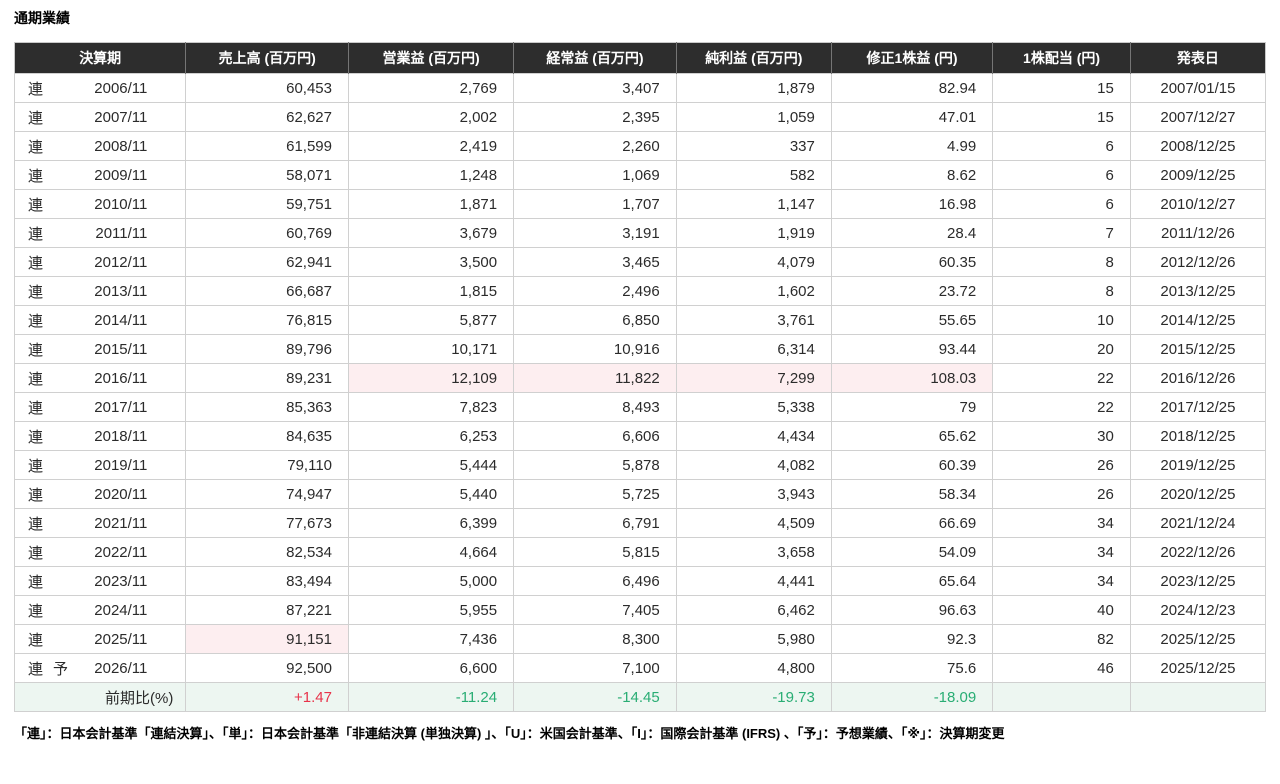 The height and width of the screenshot is (784, 1280). I want to click on dividend-cell: 10, so click(1061, 320).